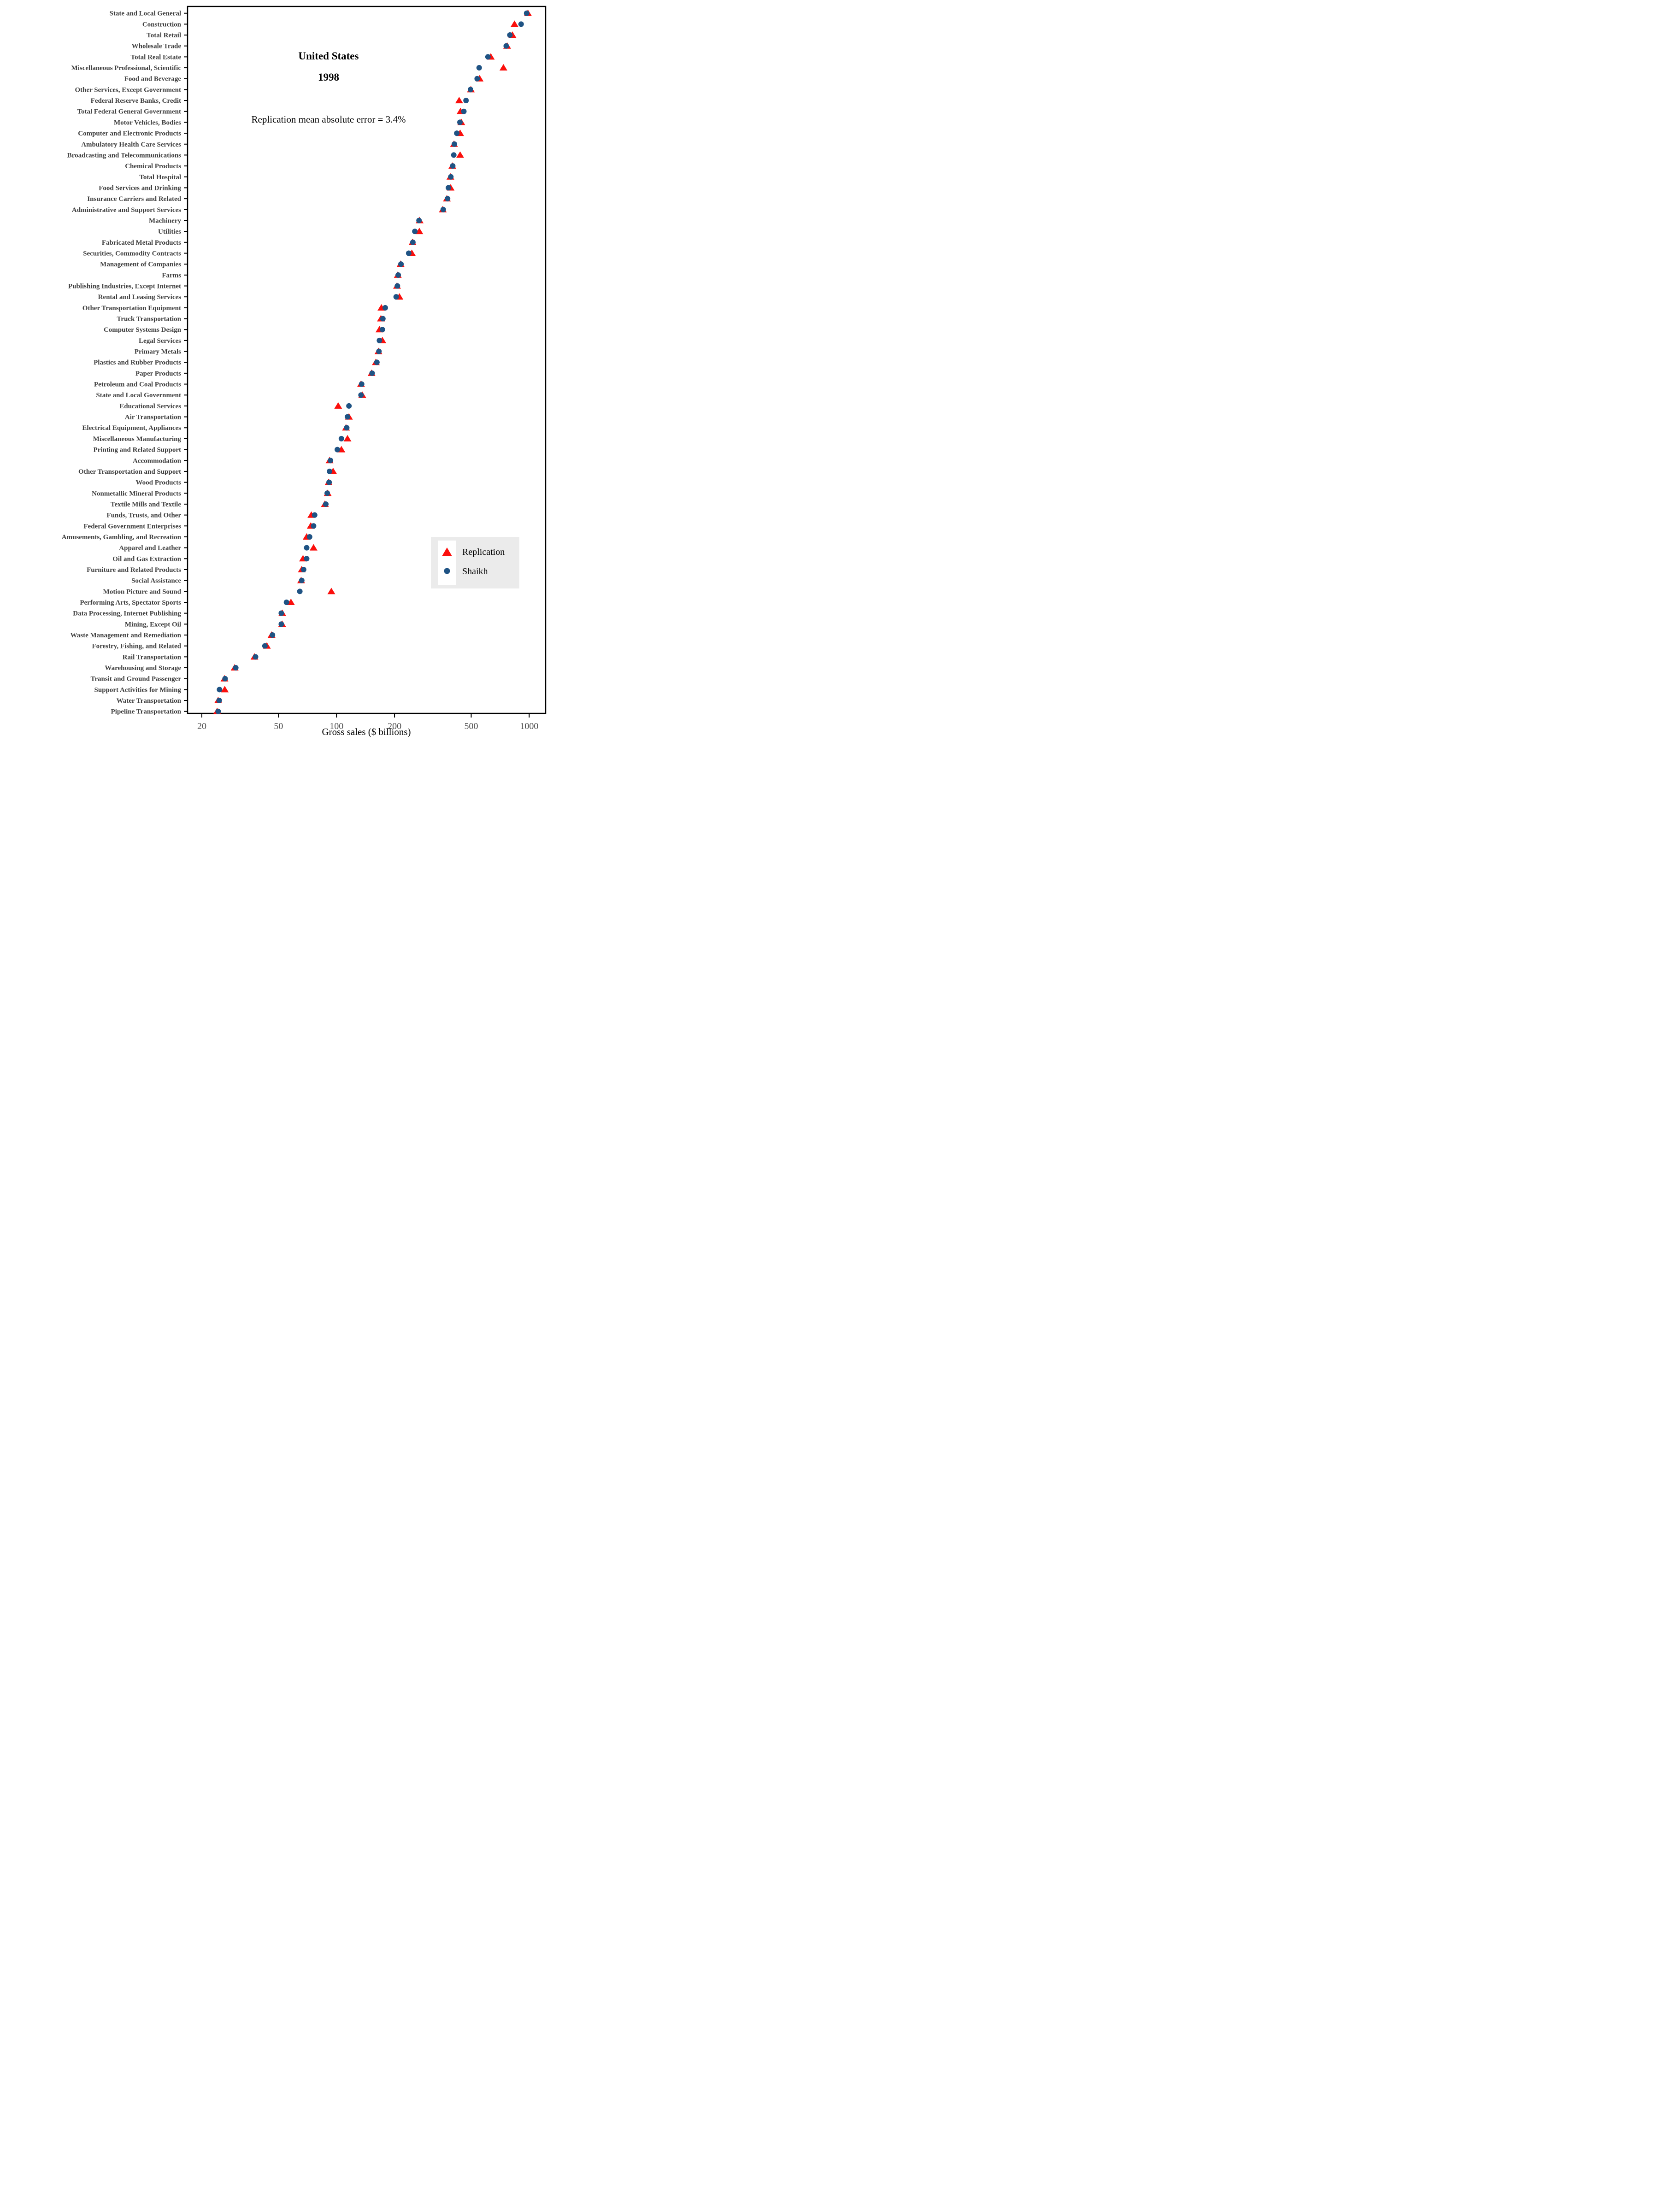 The width and height of the screenshot is (1659, 2212). I want to click on y-axis-label: Publishing Industries, Except Internet, so click(124, 286).